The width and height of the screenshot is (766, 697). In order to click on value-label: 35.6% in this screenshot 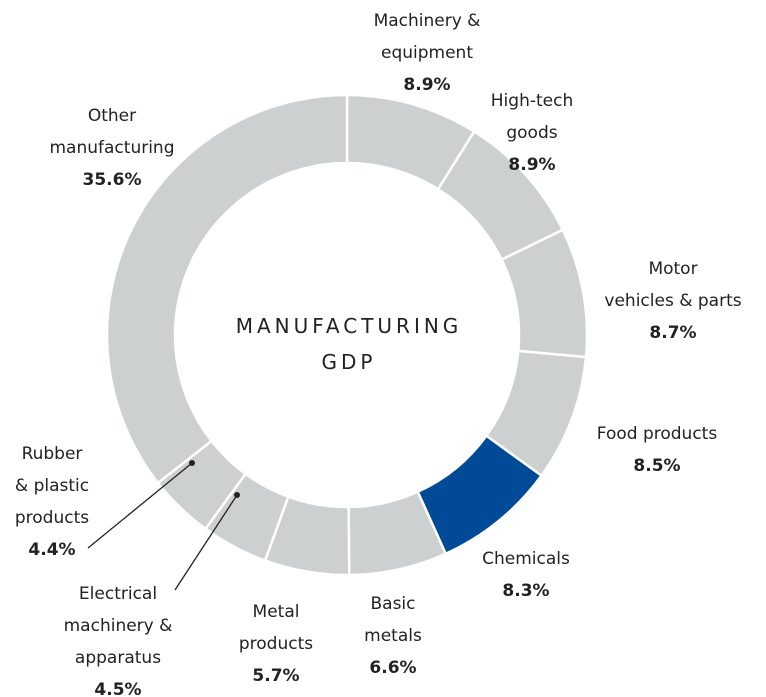, I will do `click(112, 180)`.